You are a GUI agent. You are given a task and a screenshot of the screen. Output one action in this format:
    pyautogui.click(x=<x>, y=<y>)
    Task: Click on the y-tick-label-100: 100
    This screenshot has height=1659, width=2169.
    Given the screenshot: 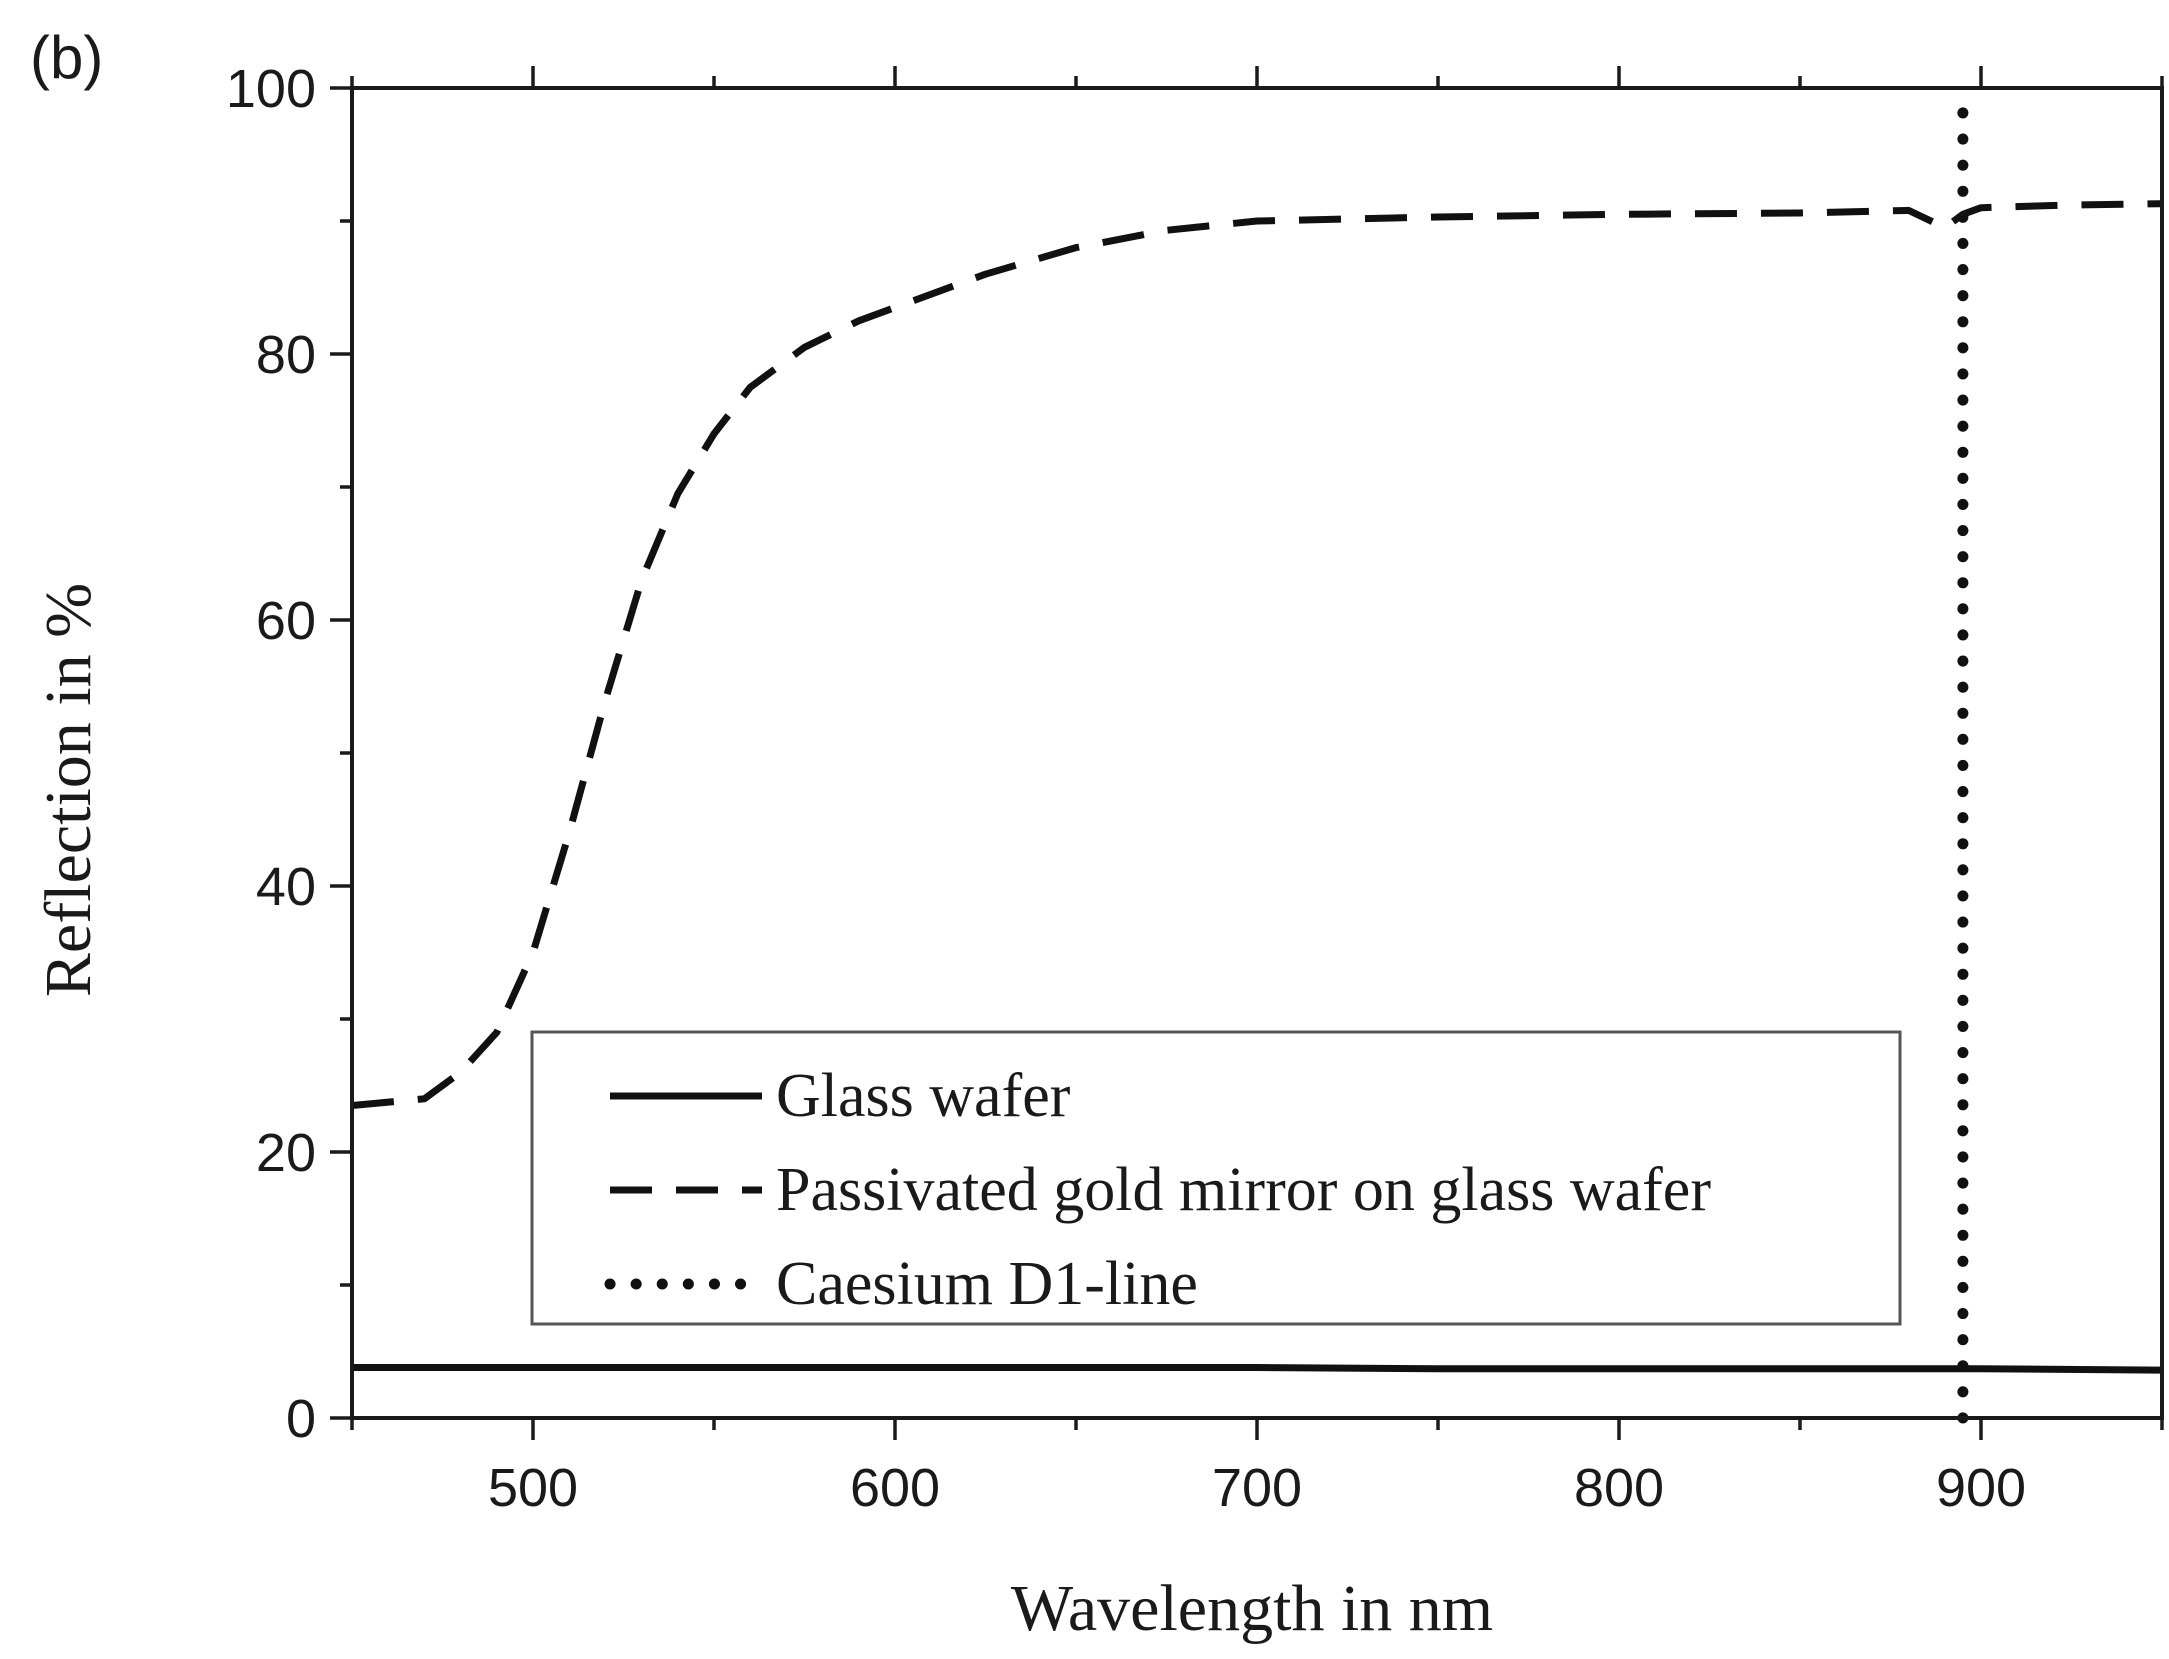 What is the action you would take?
    pyautogui.click(x=271, y=89)
    